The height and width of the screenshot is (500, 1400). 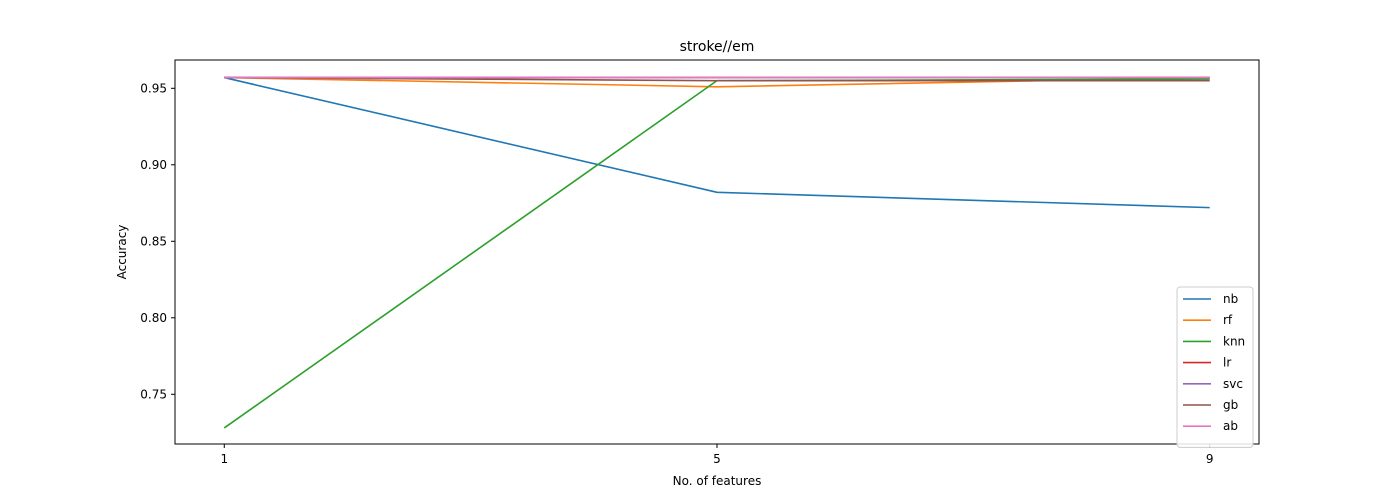 What do you see at coordinates (153, 241) in the screenshot?
I see `y-tick-label: 0.85` at bounding box center [153, 241].